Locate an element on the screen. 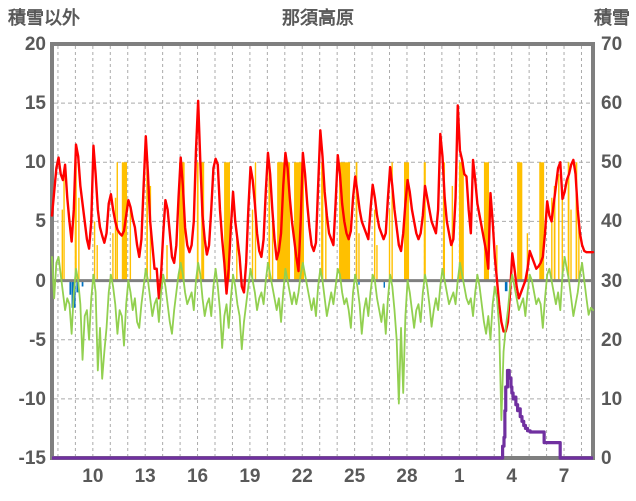  right-axis-tick: 30 is located at coordinates (612, 281).